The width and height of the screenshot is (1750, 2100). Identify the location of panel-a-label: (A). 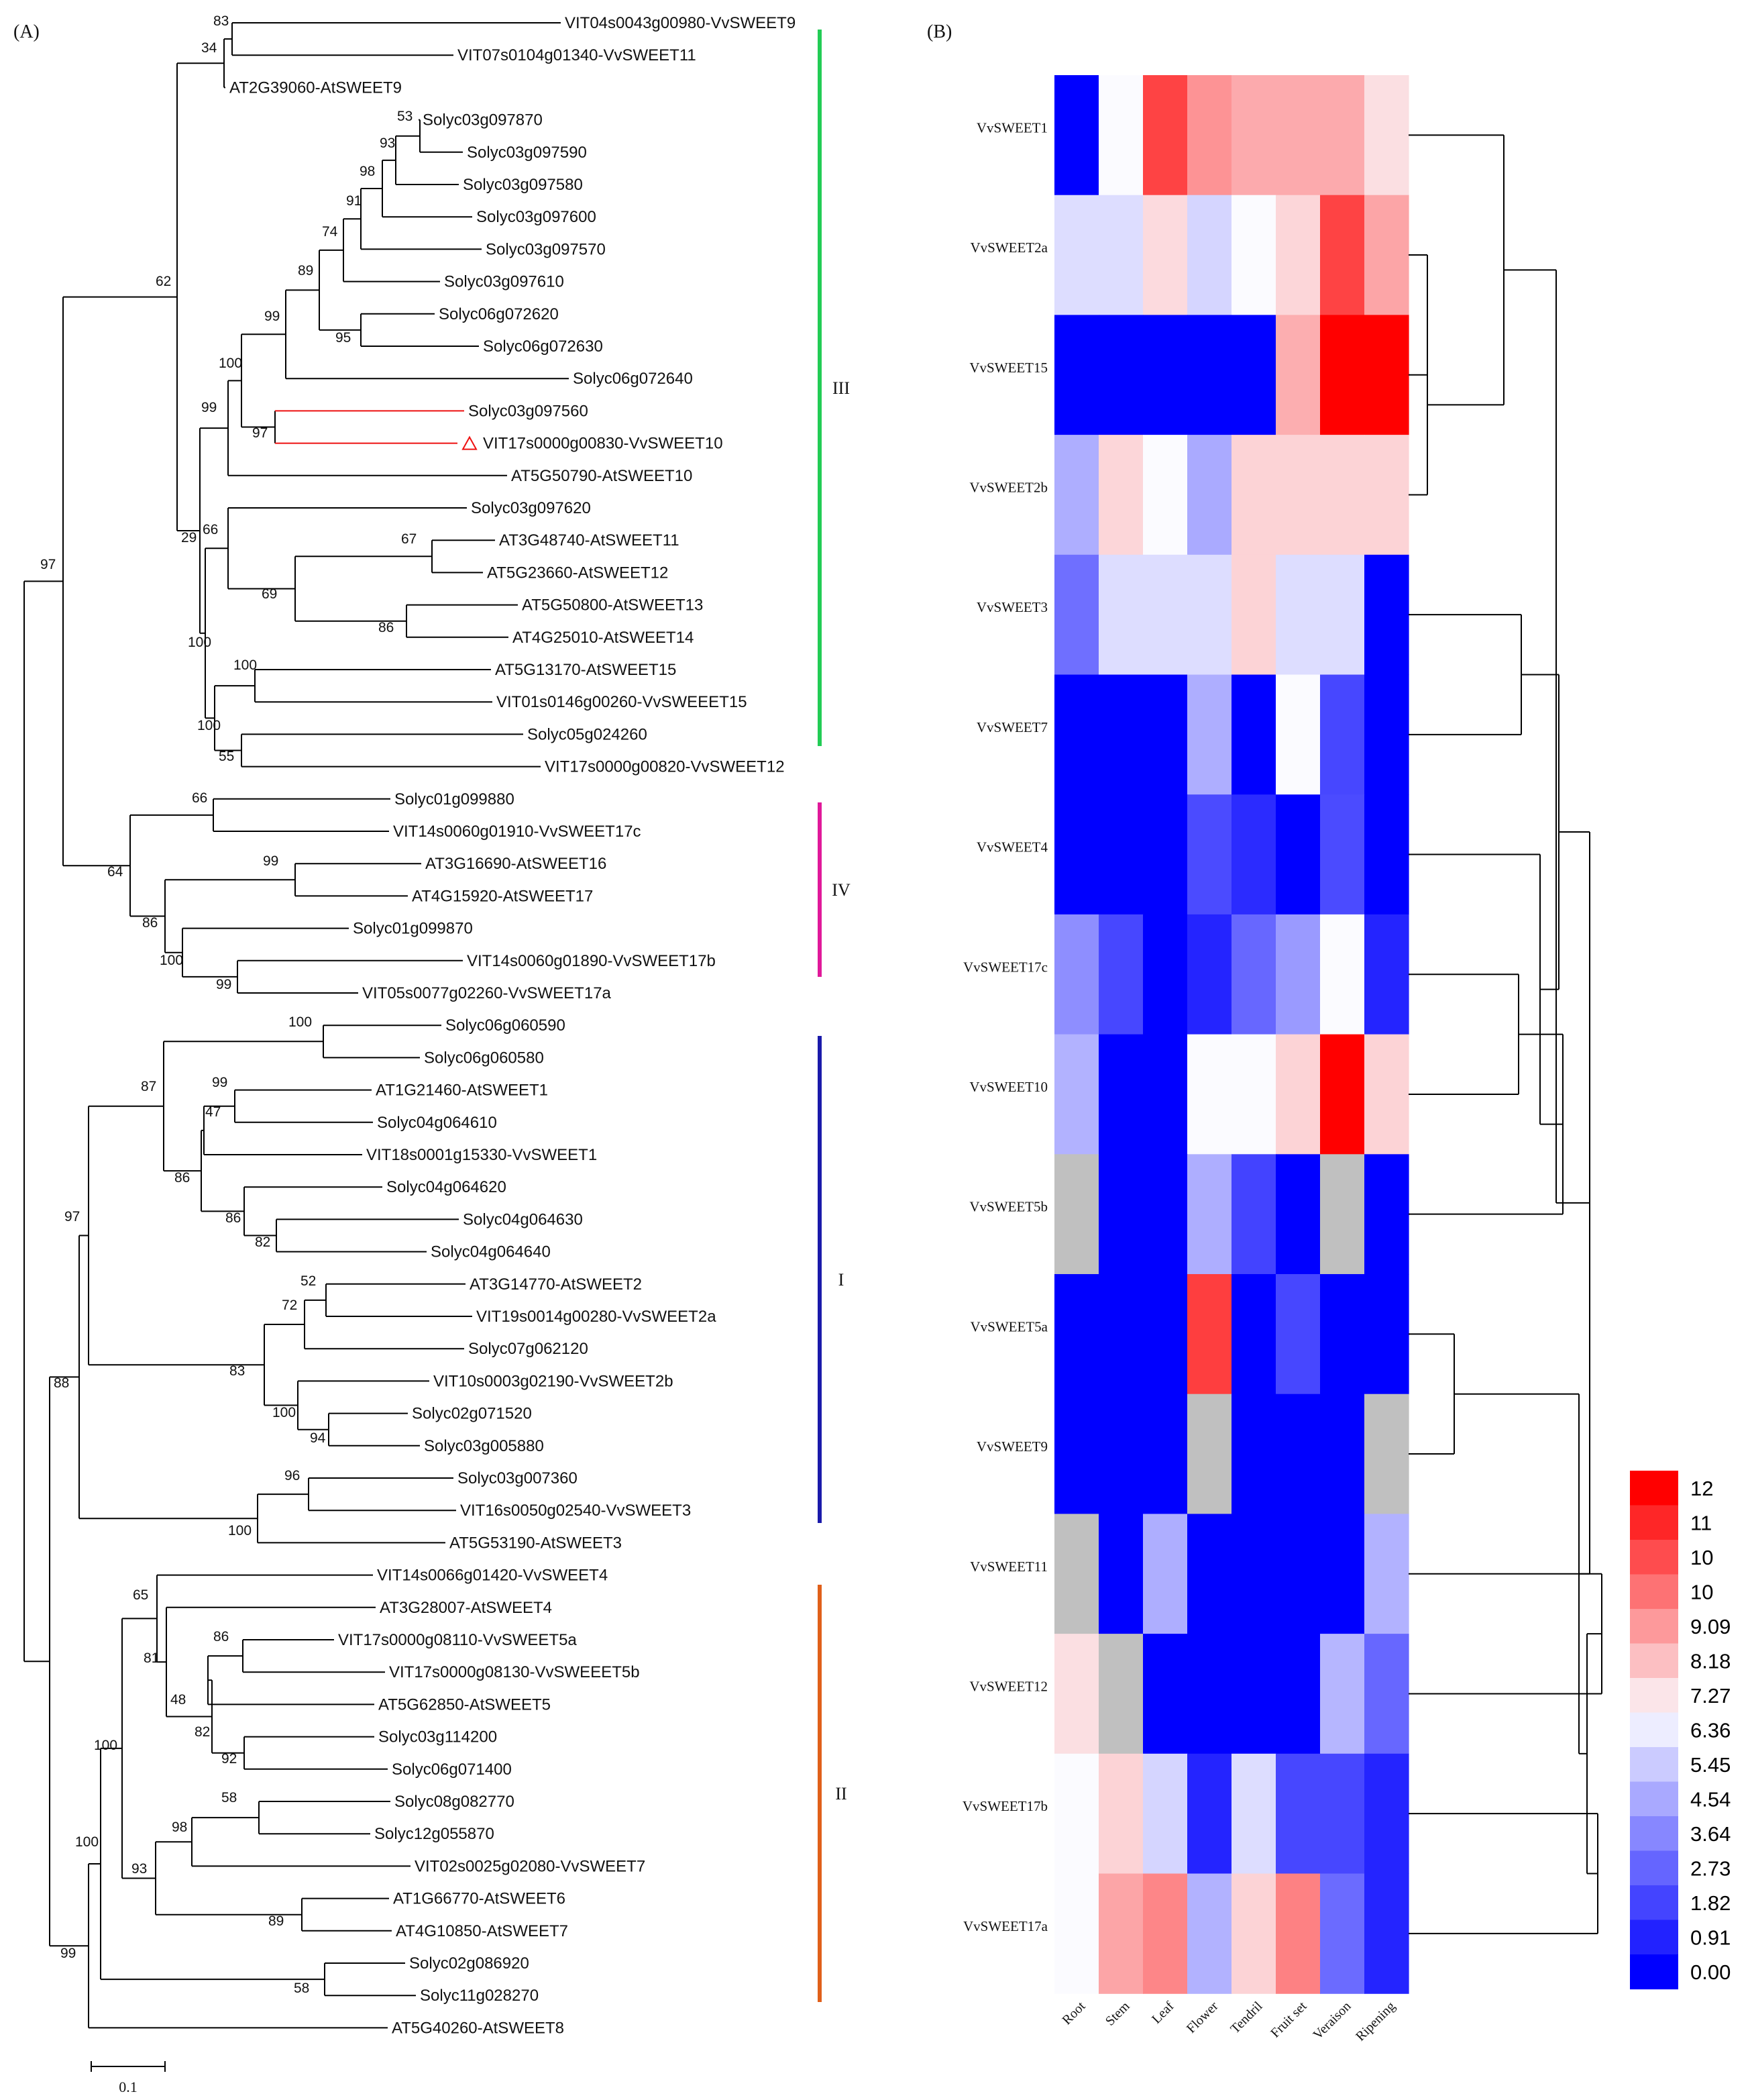
(26, 32).